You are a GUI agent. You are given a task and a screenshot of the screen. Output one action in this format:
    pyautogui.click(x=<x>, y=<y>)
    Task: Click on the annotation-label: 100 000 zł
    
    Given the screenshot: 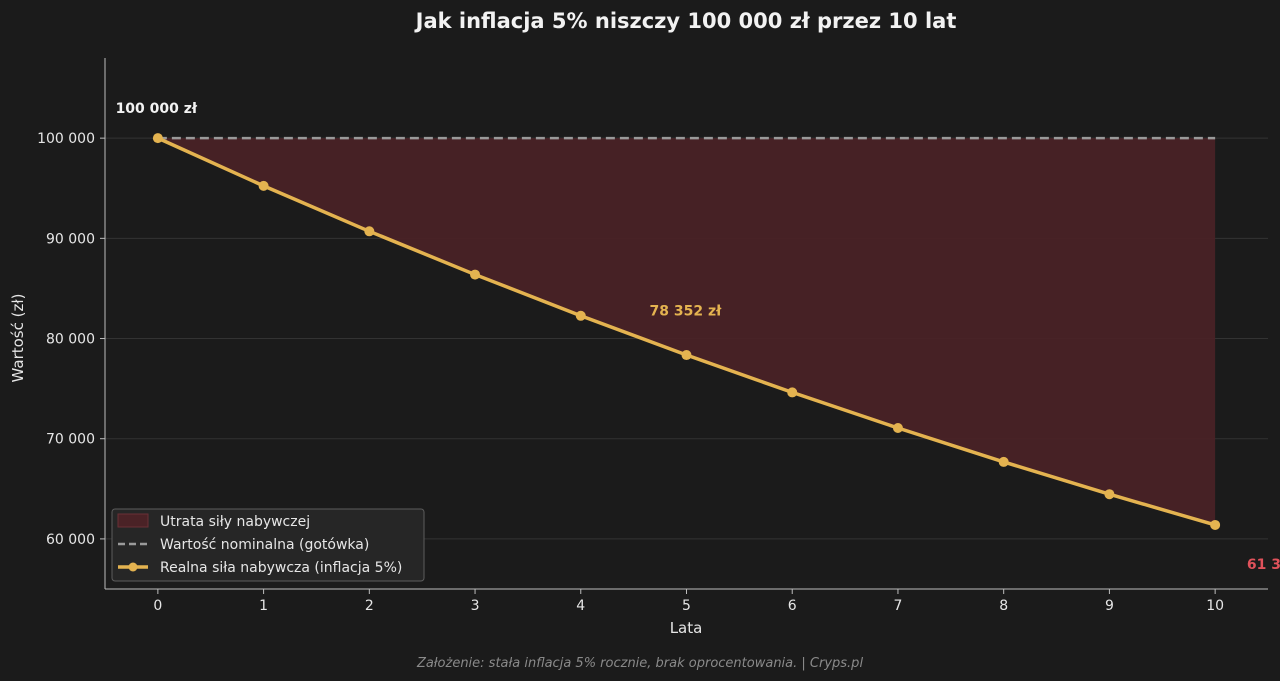 What is the action you would take?
    pyautogui.click(x=157, y=109)
    